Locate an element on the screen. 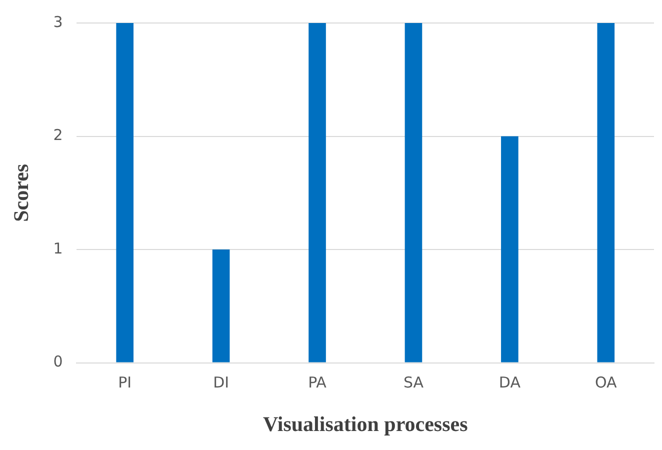 This screenshot has width=662, height=450. y-tick-label: 0 is located at coordinates (58, 361).